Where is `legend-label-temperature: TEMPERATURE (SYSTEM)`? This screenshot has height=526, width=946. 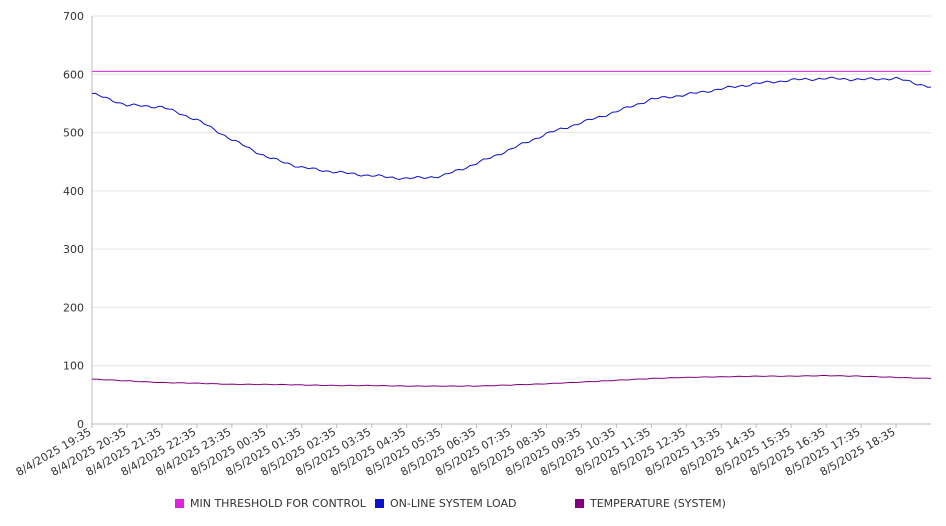
legend-label-temperature: TEMPERATURE (SYSTEM) is located at coordinates (658, 503).